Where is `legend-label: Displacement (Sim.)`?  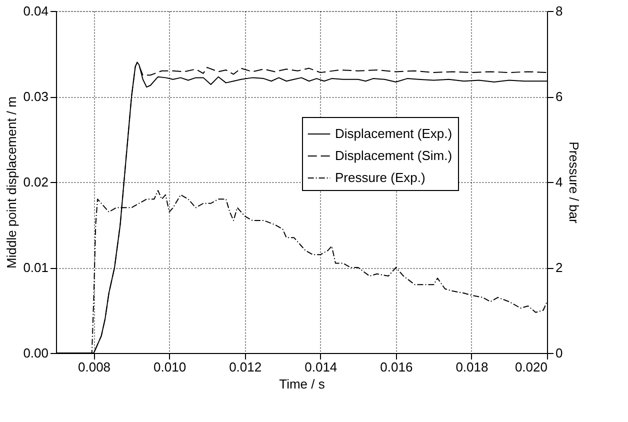
legend-label: Displacement (Sim.) is located at coordinates (393, 155).